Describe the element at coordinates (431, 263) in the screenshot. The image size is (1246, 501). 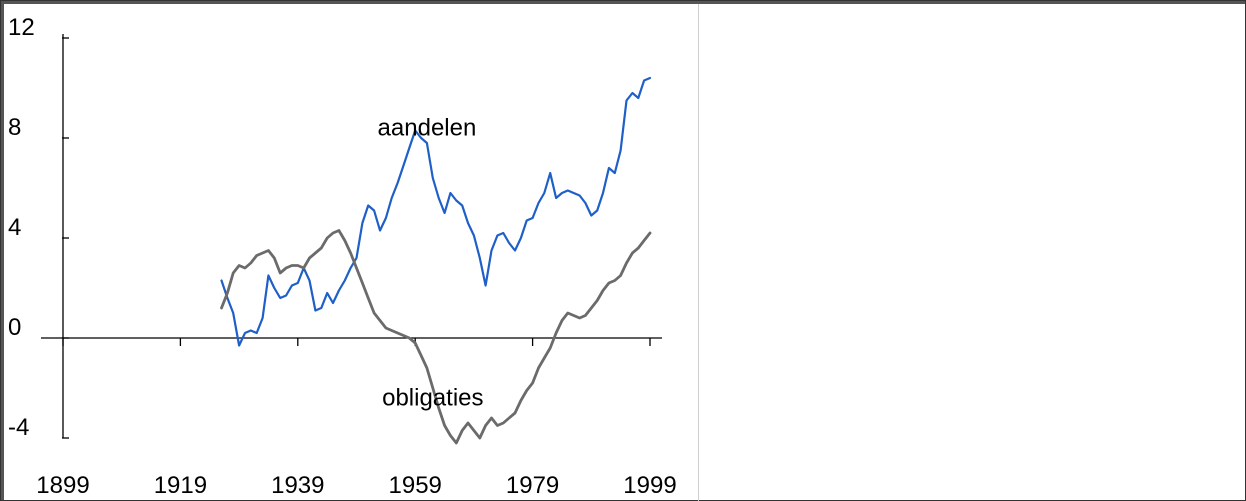
I see `annotation-layer: aandelen obligaties` at that location.